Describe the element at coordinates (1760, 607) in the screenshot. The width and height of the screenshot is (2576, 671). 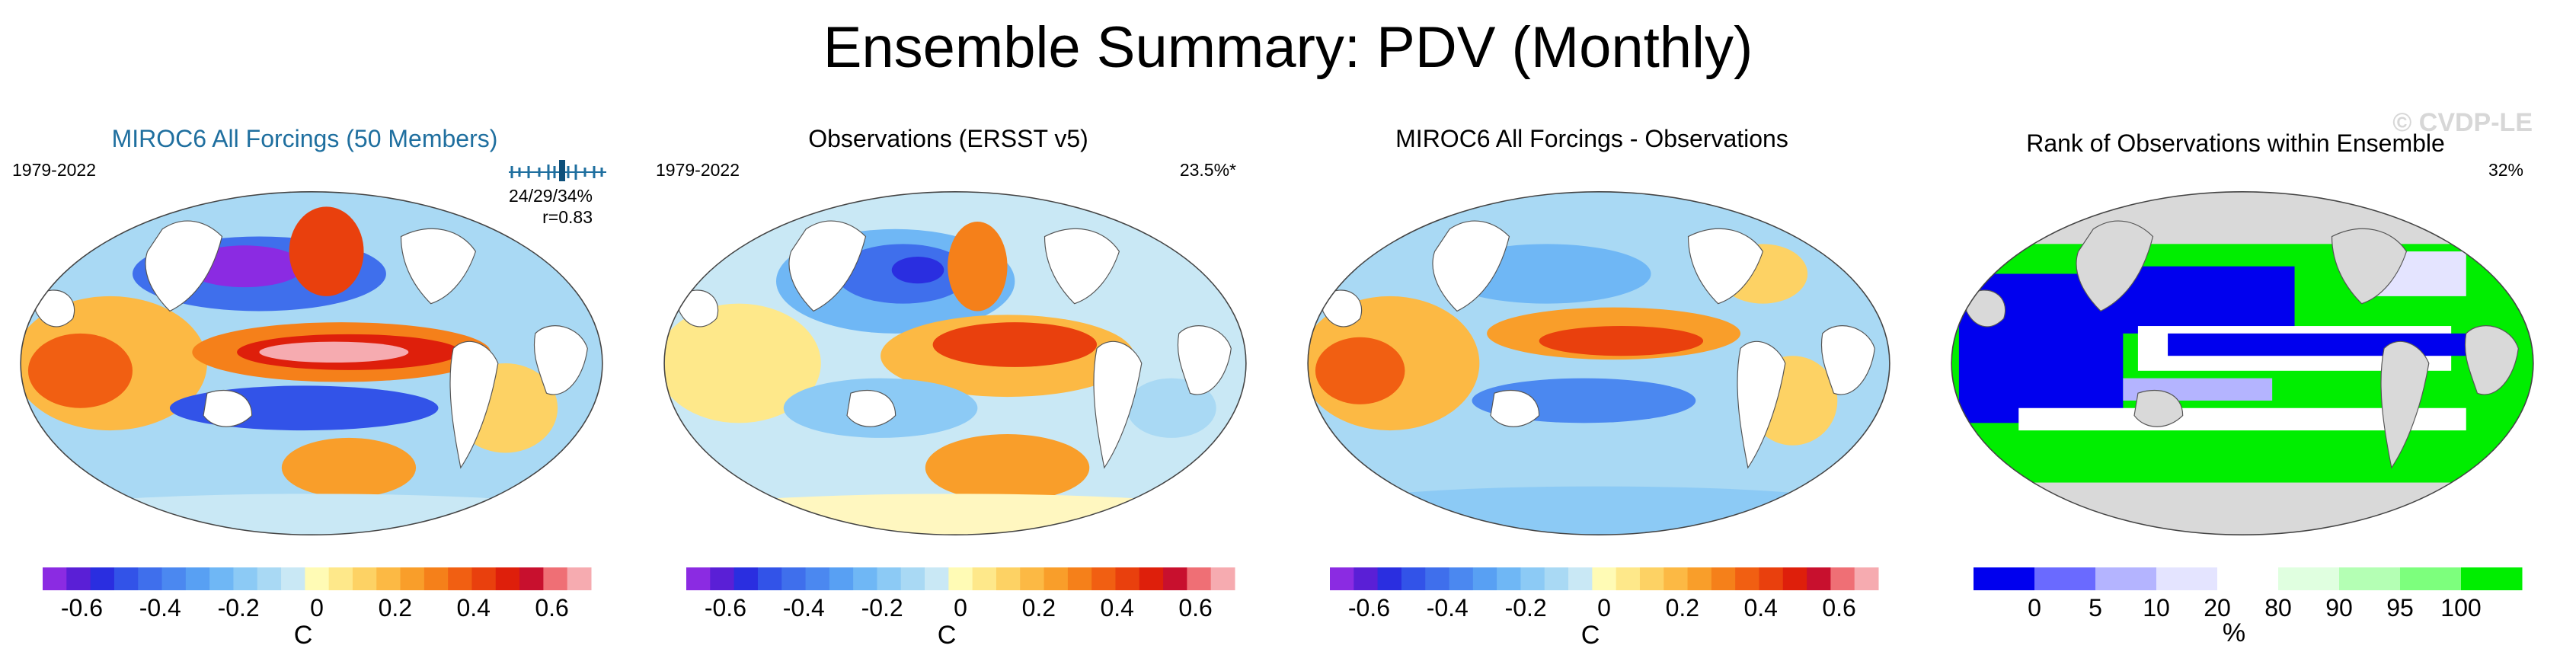
I see `colorbar-tick-label: 0.4` at that location.